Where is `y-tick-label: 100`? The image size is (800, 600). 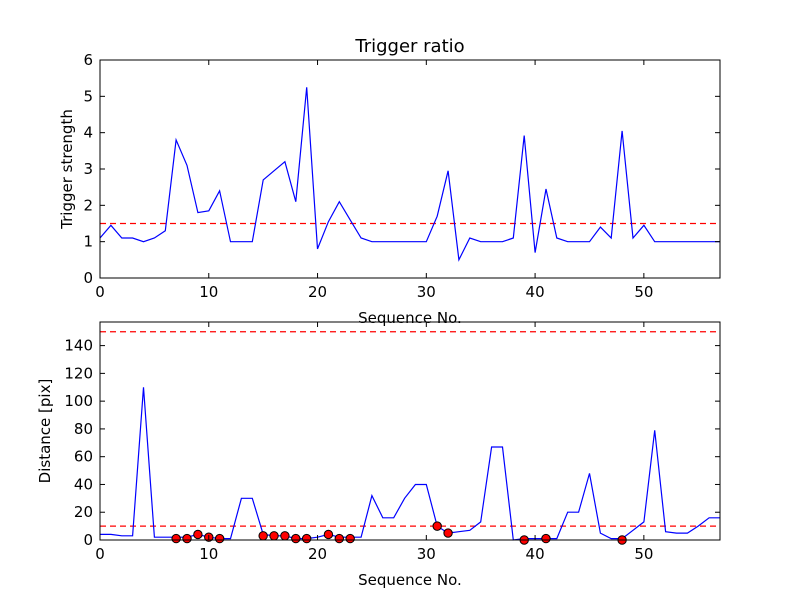
y-tick-label: 100 is located at coordinates (78, 401).